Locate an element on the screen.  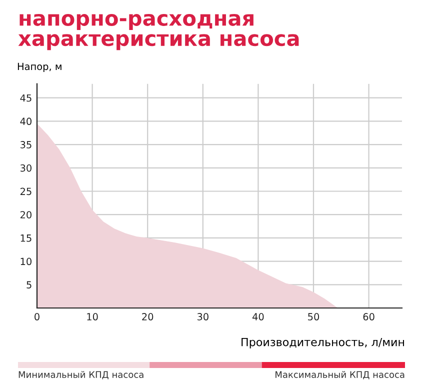
y-tick-label: 40 is located at coordinates (26, 122).